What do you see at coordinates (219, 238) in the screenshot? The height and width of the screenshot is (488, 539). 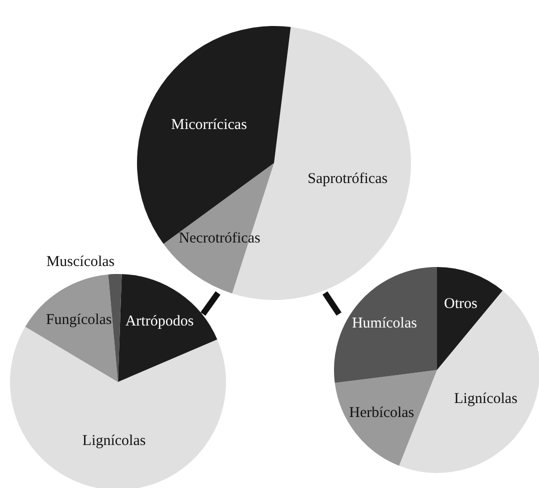 I see `slice-label: Necrotróficas` at bounding box center [219, 238].